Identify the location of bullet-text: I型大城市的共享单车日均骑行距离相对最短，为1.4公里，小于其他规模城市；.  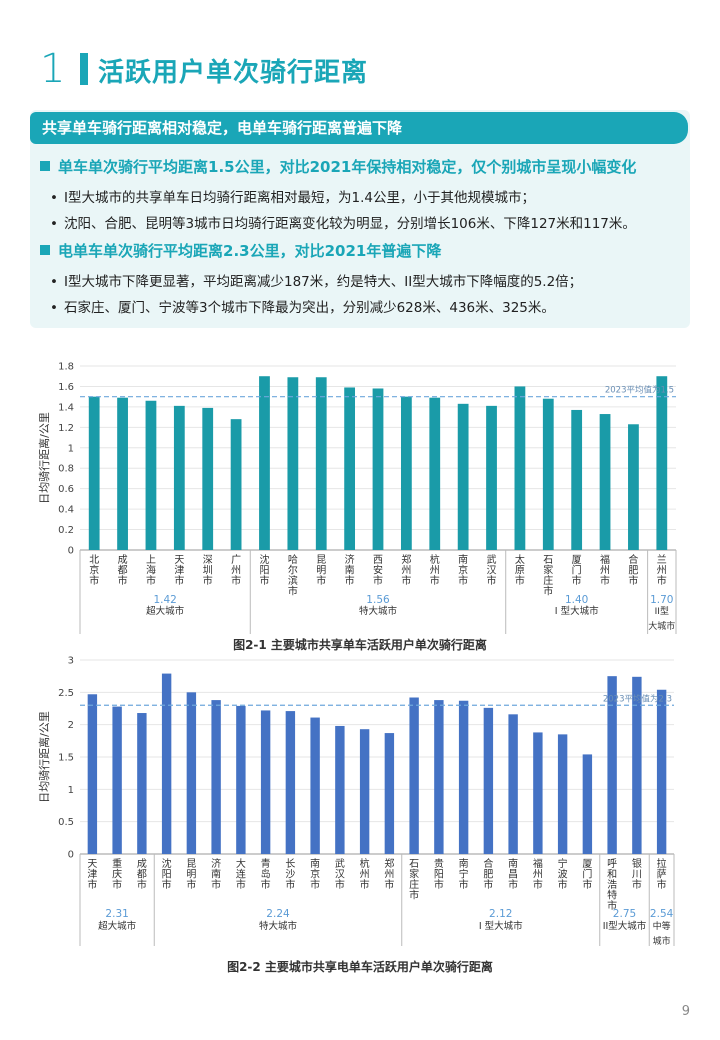
(299, 198).